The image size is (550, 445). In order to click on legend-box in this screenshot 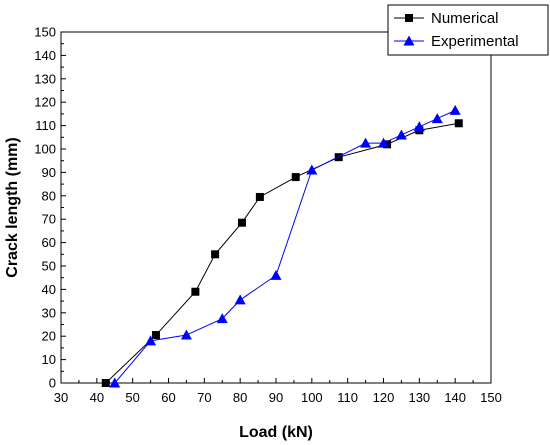, I will do `click(468, 30)`.